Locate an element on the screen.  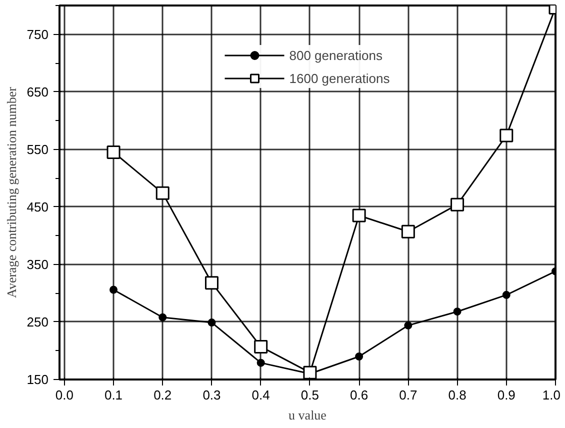
y-tick-label: 750 is located at coordinates (37, 34).